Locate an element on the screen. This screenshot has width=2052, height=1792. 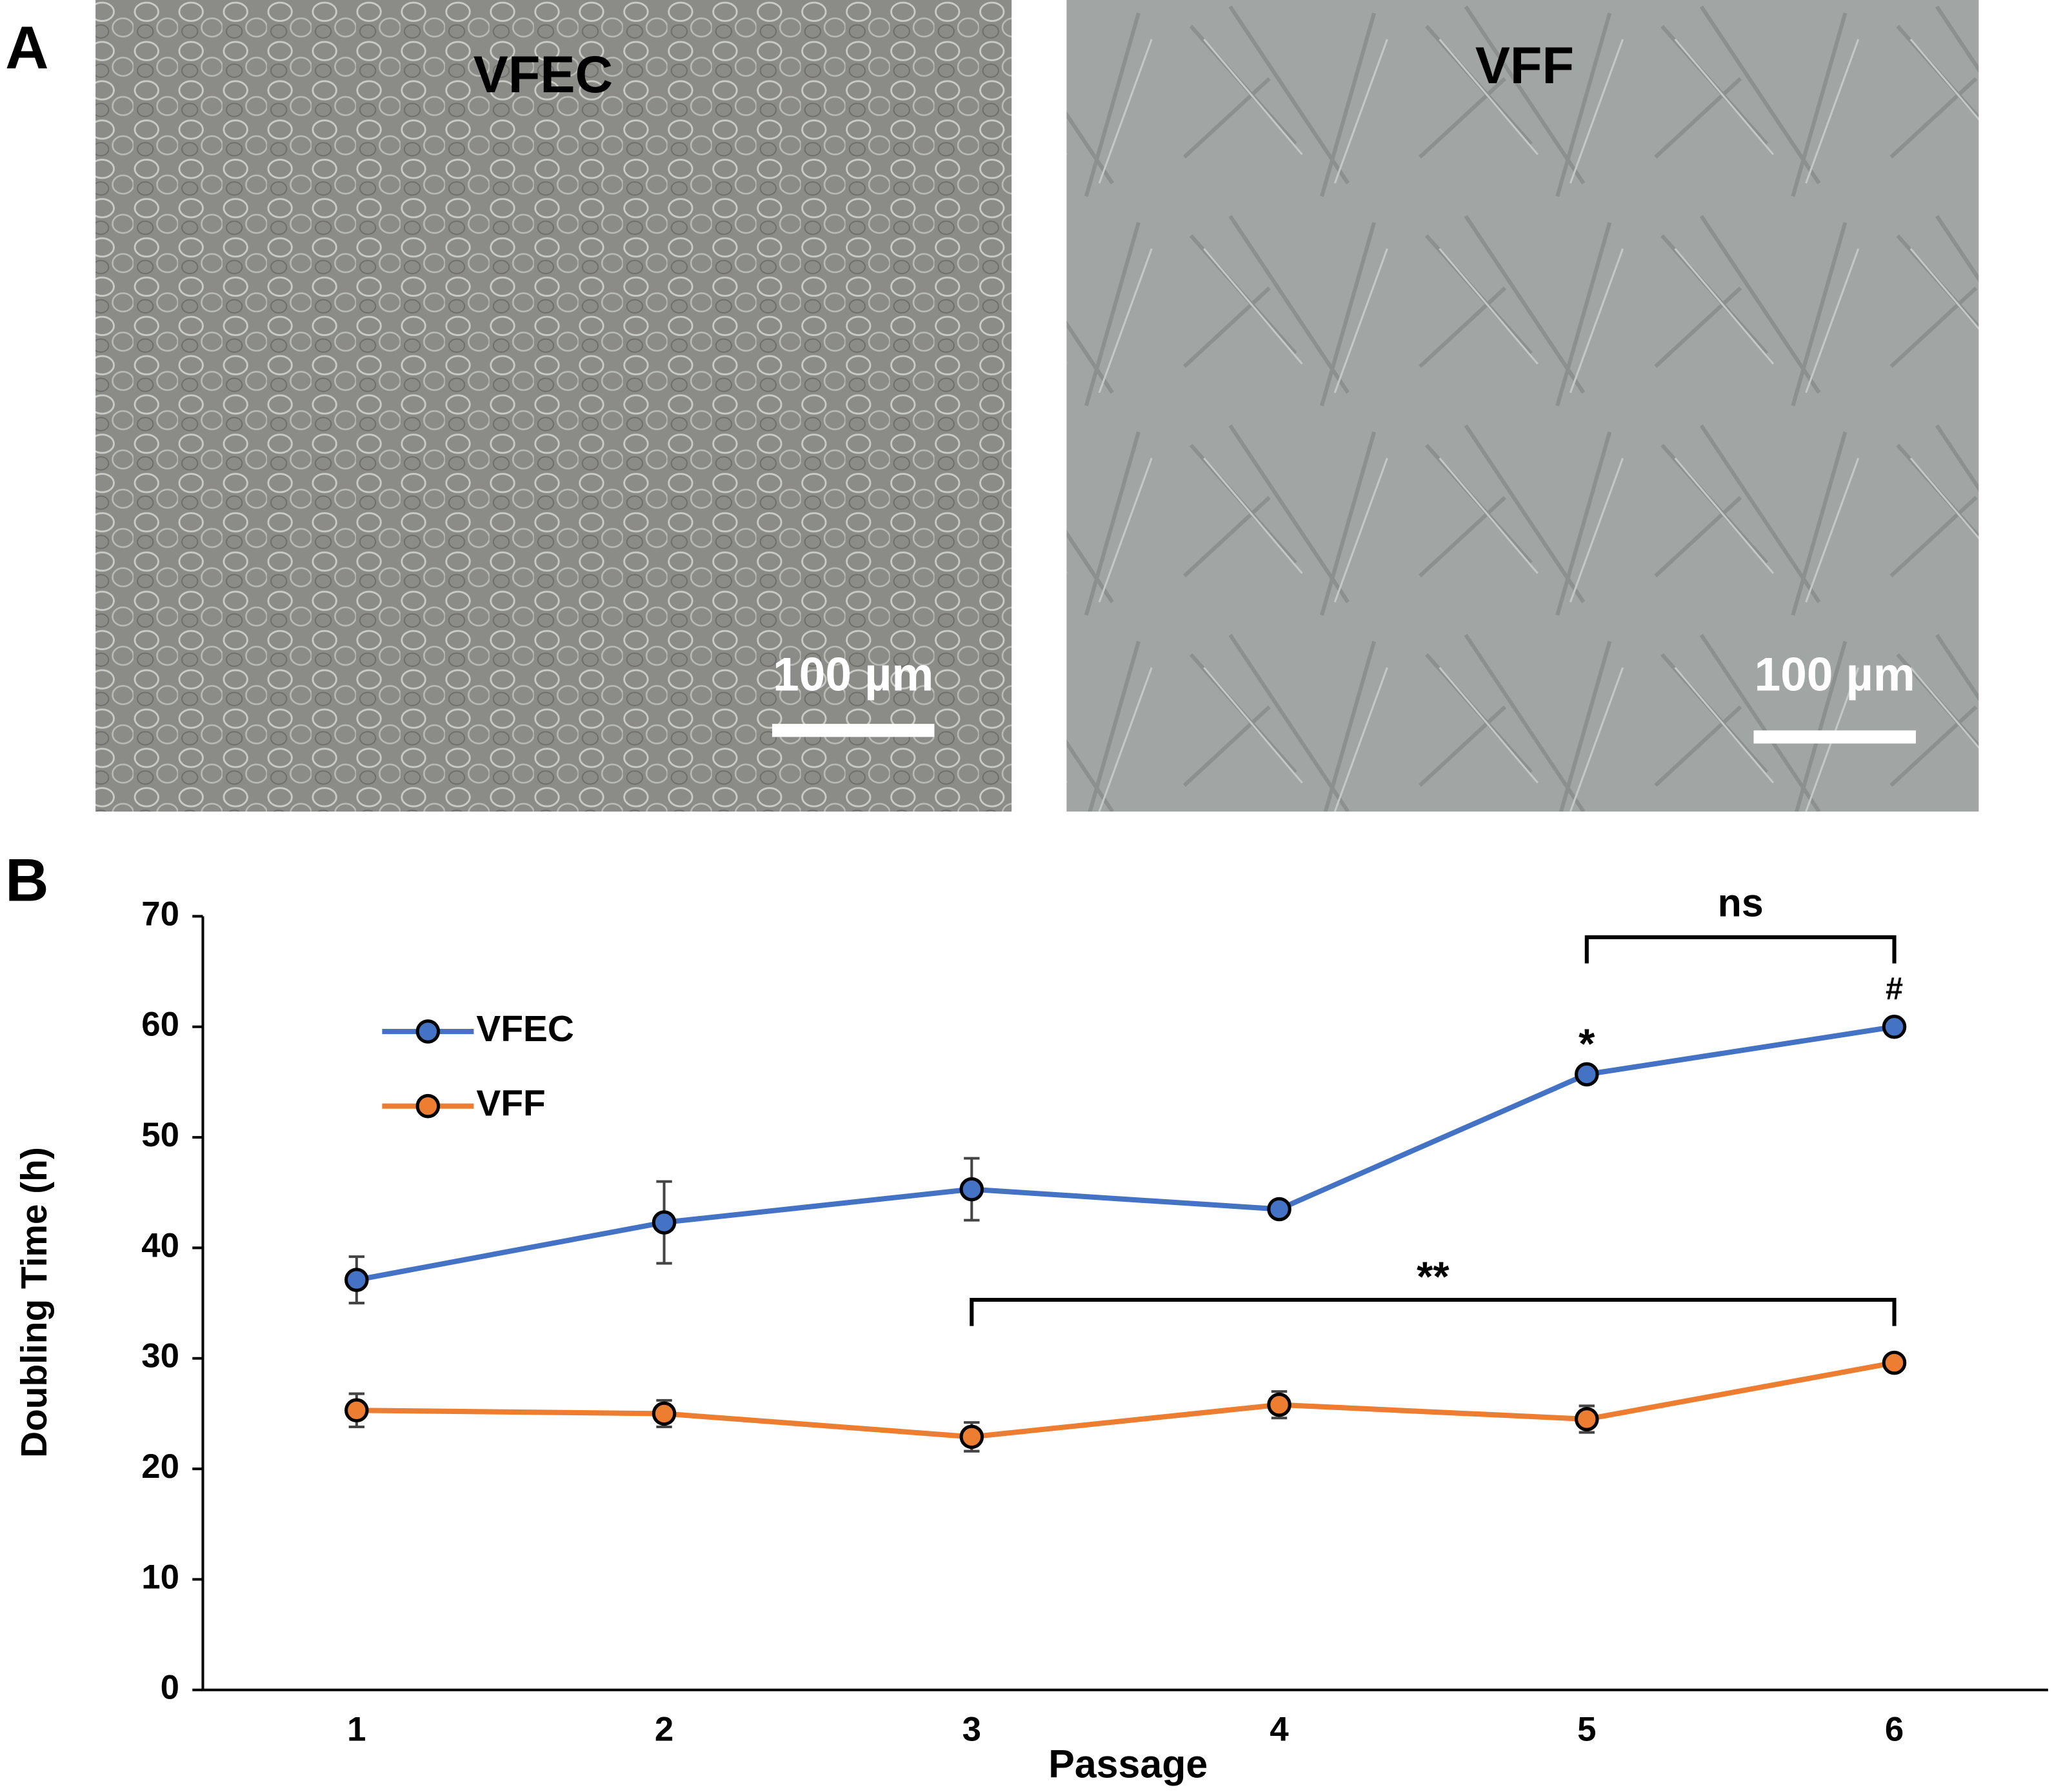
annotation: * is located at coordinates (1587, 1044).